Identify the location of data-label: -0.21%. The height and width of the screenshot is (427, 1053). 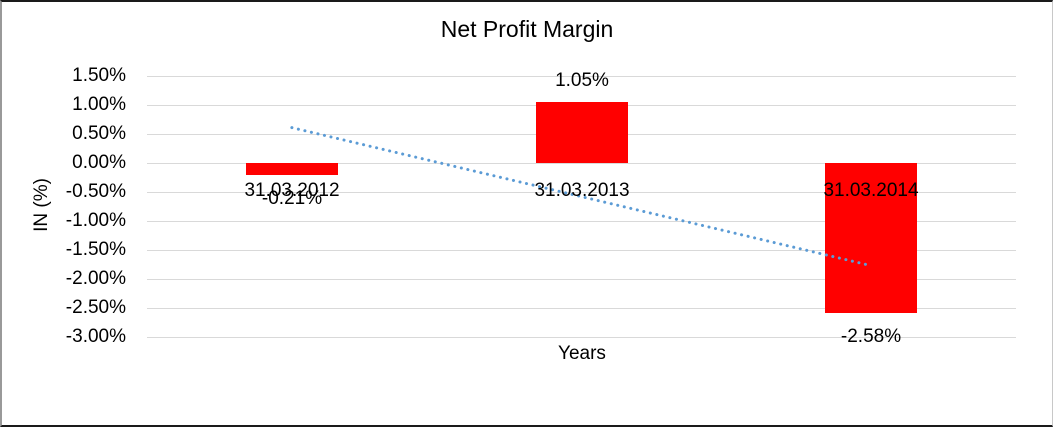
(292, 198).